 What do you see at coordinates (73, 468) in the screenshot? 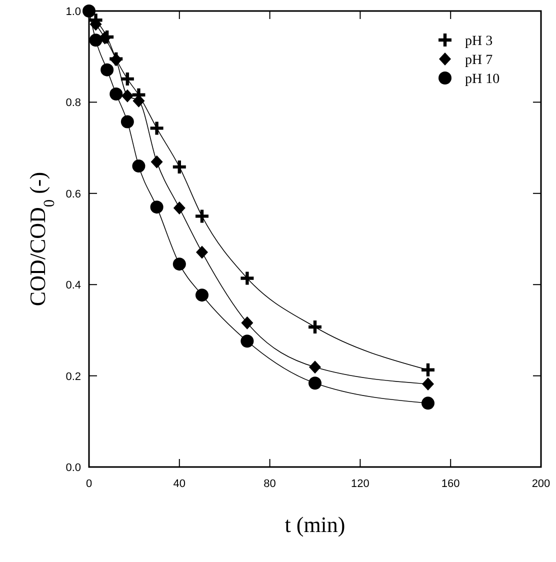
I see `y-tick-label: 0.0` at bounding box center [73, 468].